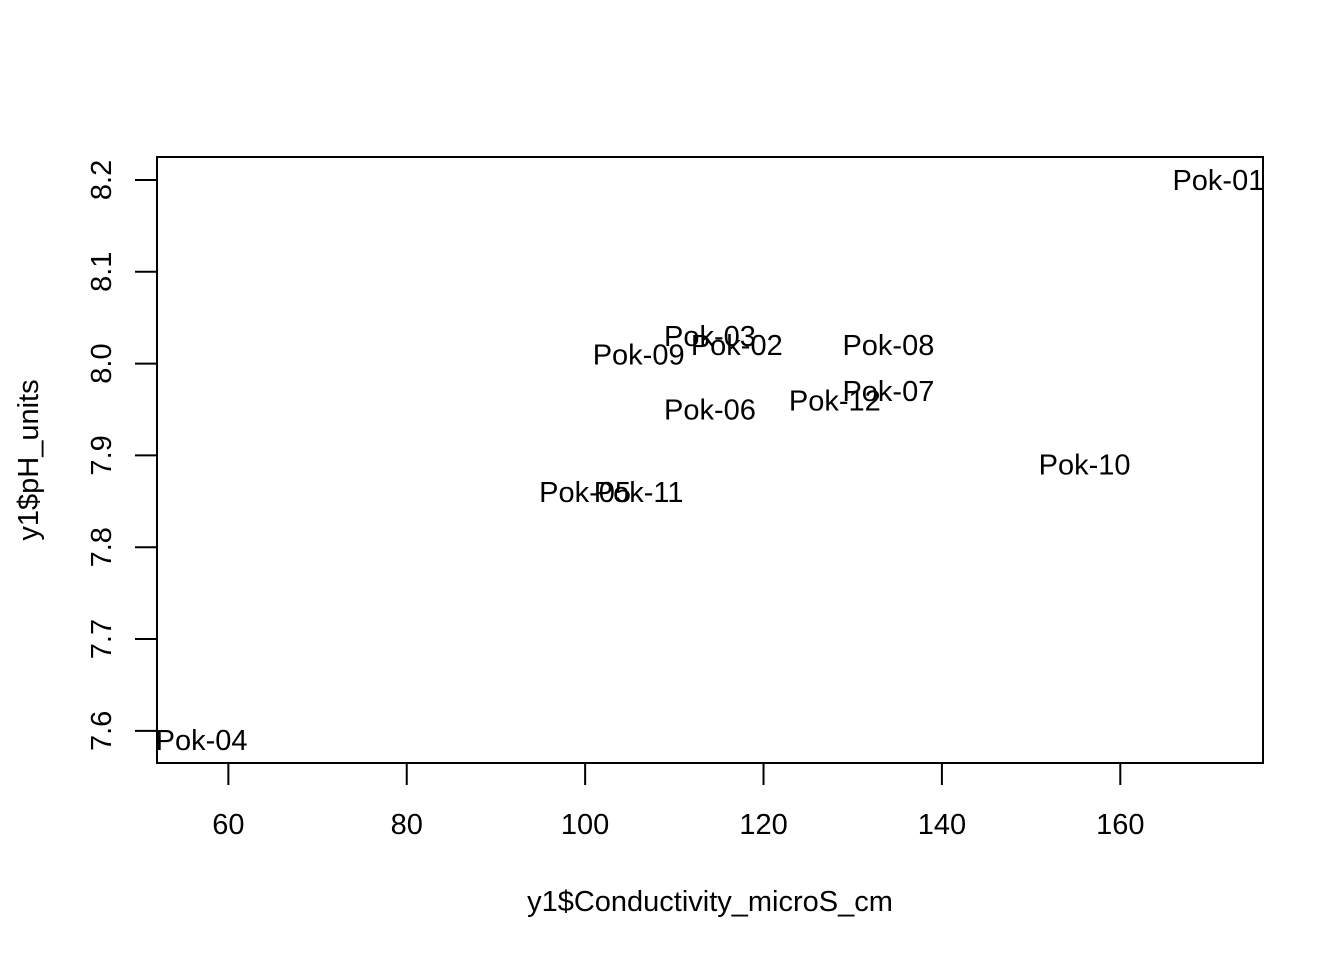 The height and width of the screenshot is (960, 1344). What do you see at coordinates (102, 363) in the screenshot?
I see `y-tick-label: 8.0` at bounding box center [102, 363].